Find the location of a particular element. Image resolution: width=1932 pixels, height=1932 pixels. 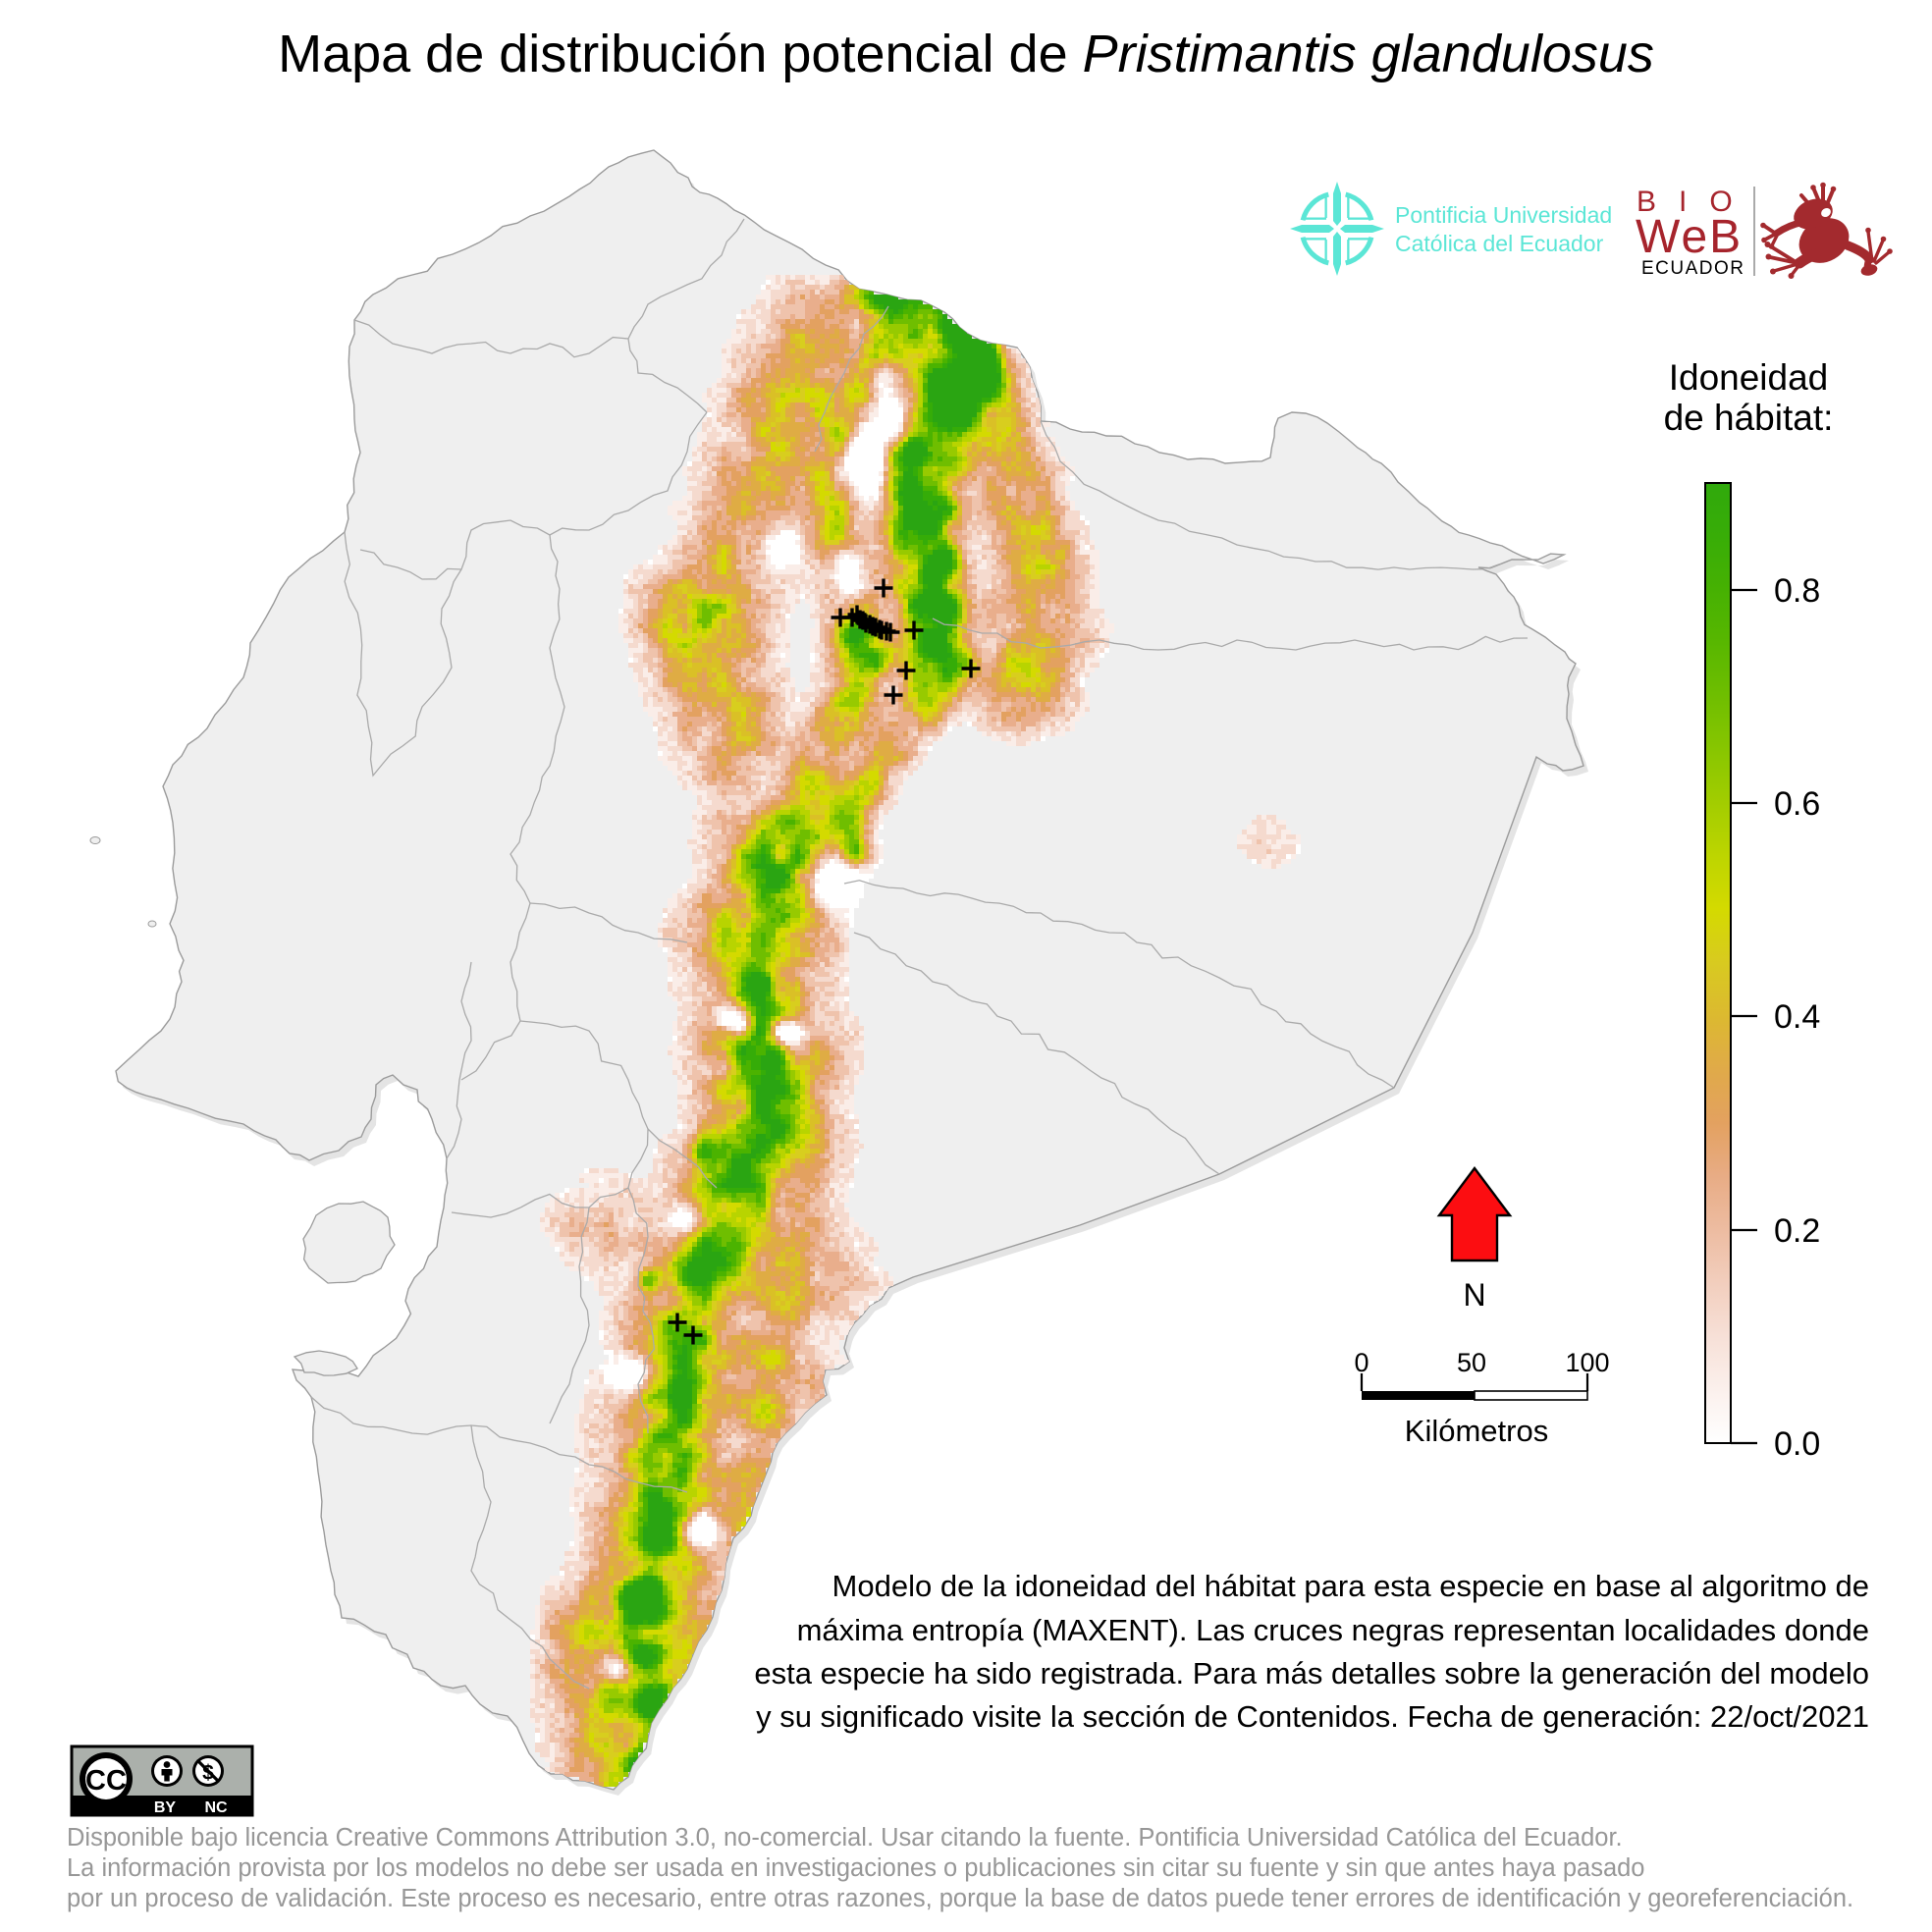

svg-text: Católica del Ecuador is located at coordinates (1499, 243).